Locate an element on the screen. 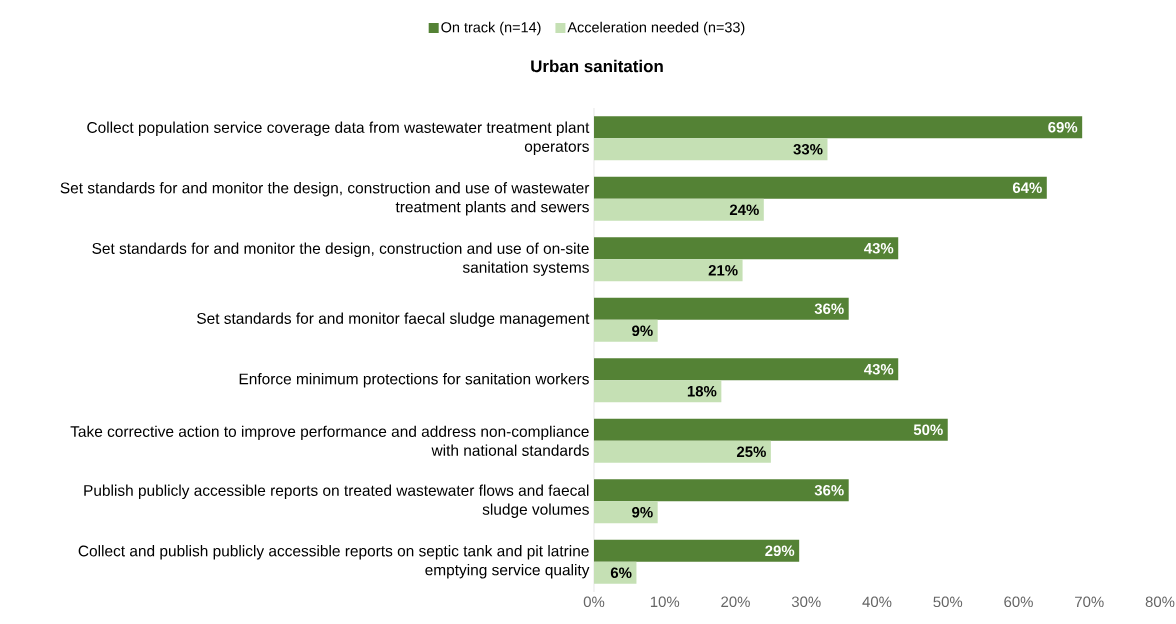  y-tick-label: Enforce minimum protections for sanitation workers is located at coordinates (414, 380).